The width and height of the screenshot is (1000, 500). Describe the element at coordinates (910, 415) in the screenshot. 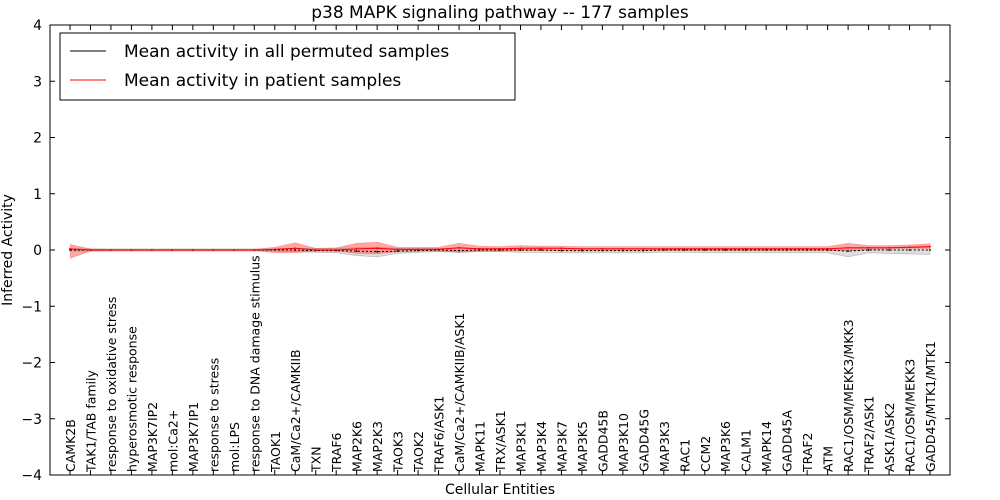

I see `x-tick-label: RAC1/OSM/MEKK3` at that location.